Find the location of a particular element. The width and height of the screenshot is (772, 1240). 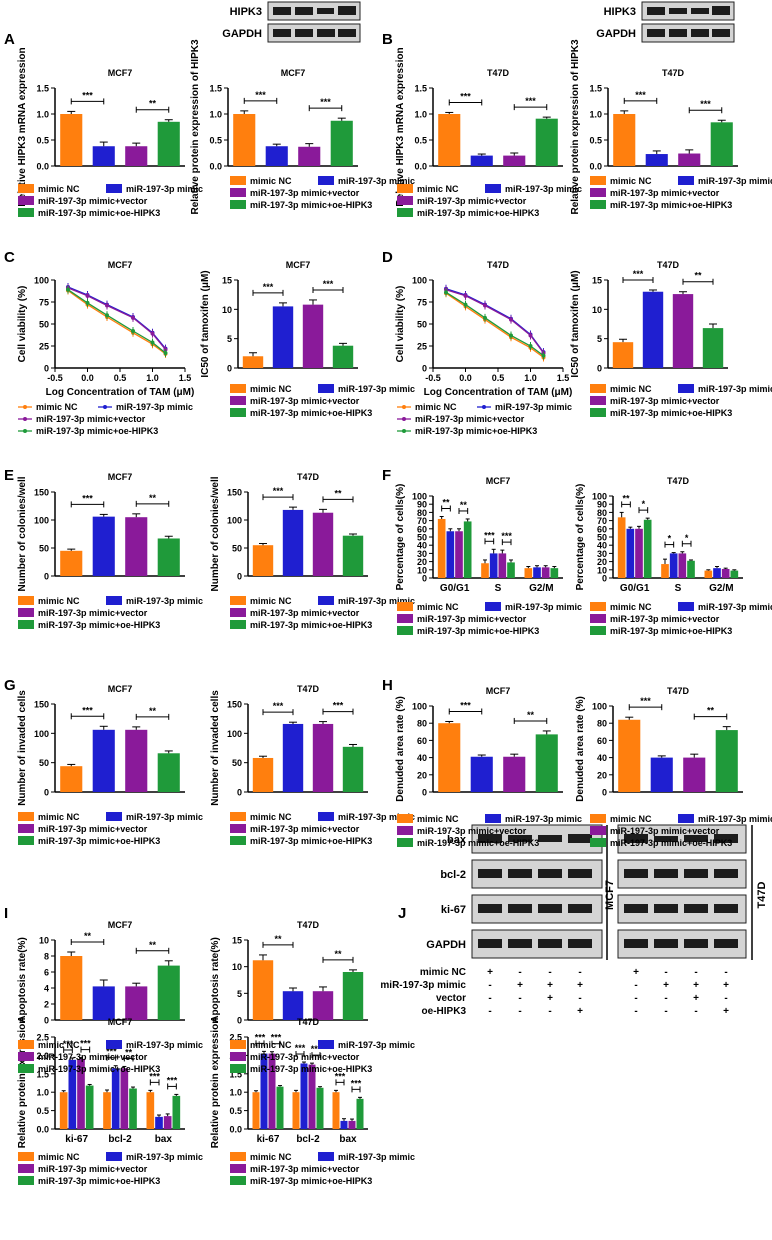

panel-letter-b: B is located at coordinates (387, 39).